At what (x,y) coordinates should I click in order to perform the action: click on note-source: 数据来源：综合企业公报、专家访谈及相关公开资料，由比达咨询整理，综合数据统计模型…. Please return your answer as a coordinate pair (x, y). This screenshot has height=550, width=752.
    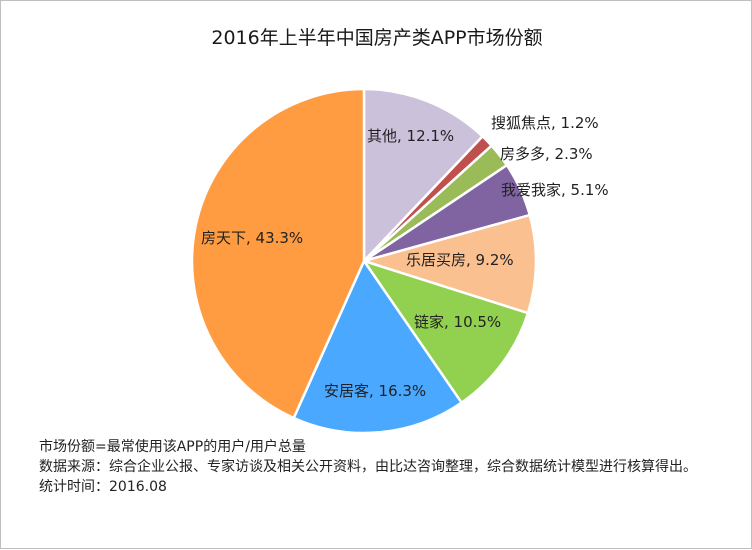
    Looking at the image, I should click on (368, 467).